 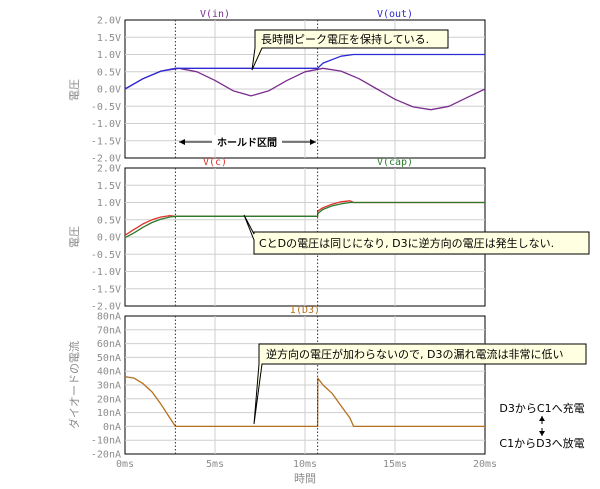 What do you see at coordinates (125, 464) in the screenshot?
I see `x-tick-label: 0ms` at bounding box center [125, 464].